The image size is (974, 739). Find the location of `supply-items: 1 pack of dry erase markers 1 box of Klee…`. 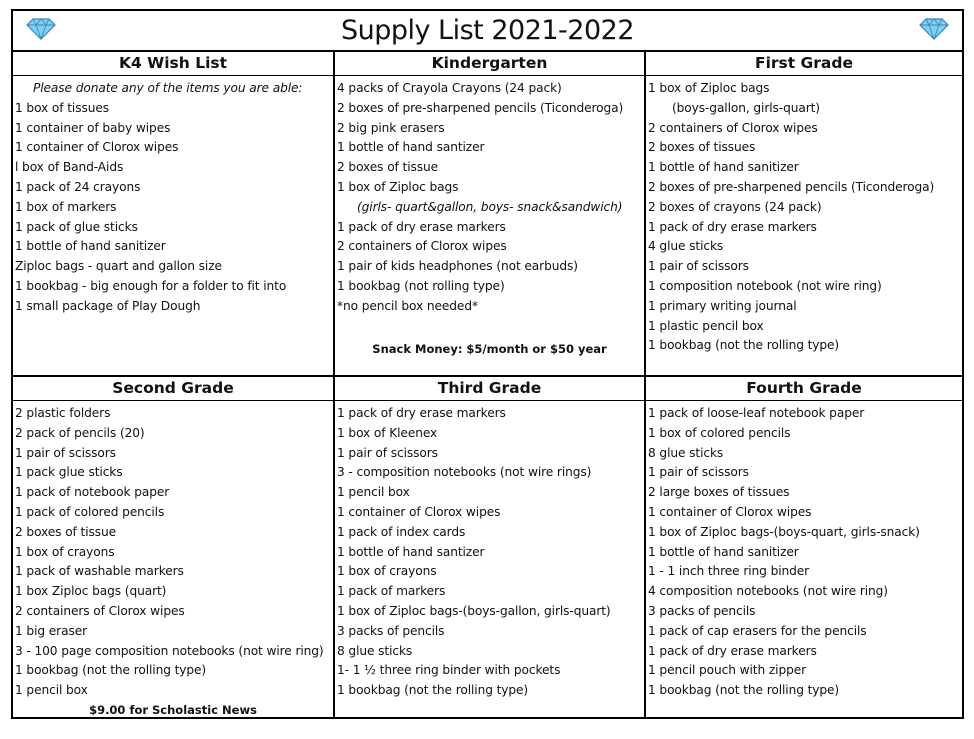

supply-items: 1 pack of dry erase markers 1 box of Klee… is located at coordinates (489, 551).